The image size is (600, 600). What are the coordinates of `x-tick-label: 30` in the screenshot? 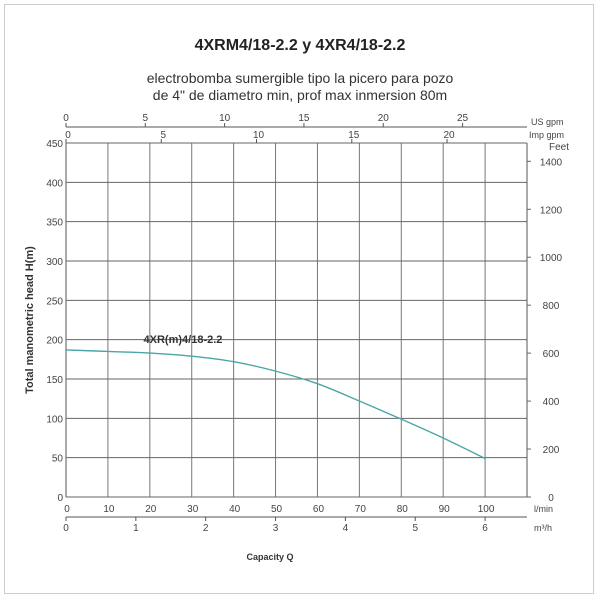 It's located at (193, 509).